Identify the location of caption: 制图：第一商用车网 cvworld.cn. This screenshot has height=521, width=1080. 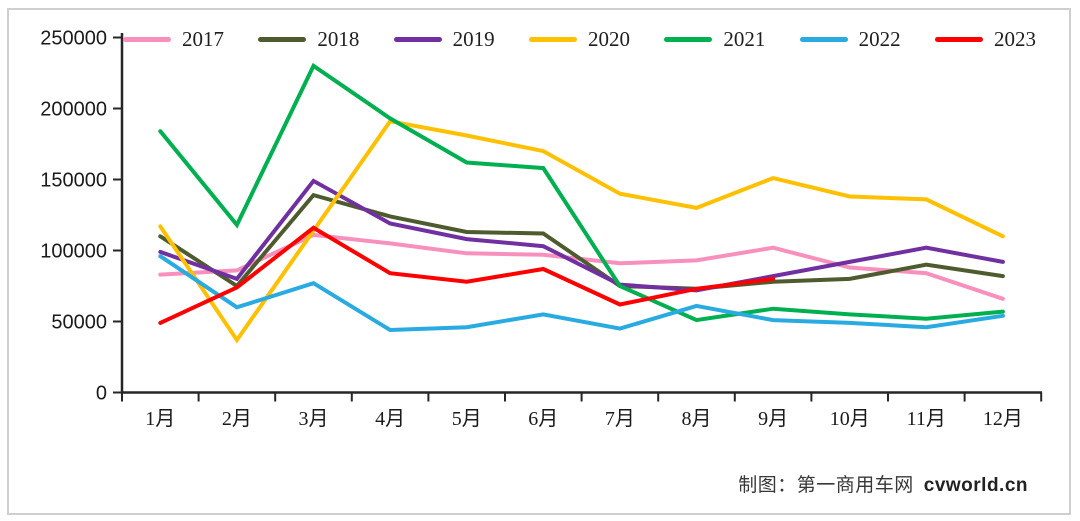
(883, 483).